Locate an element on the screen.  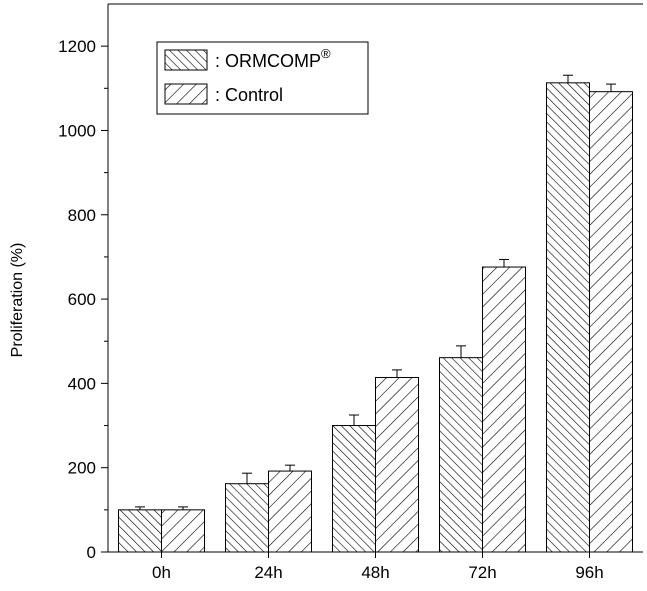
y-tick-label: 800 is located at coordinates (82, 215).